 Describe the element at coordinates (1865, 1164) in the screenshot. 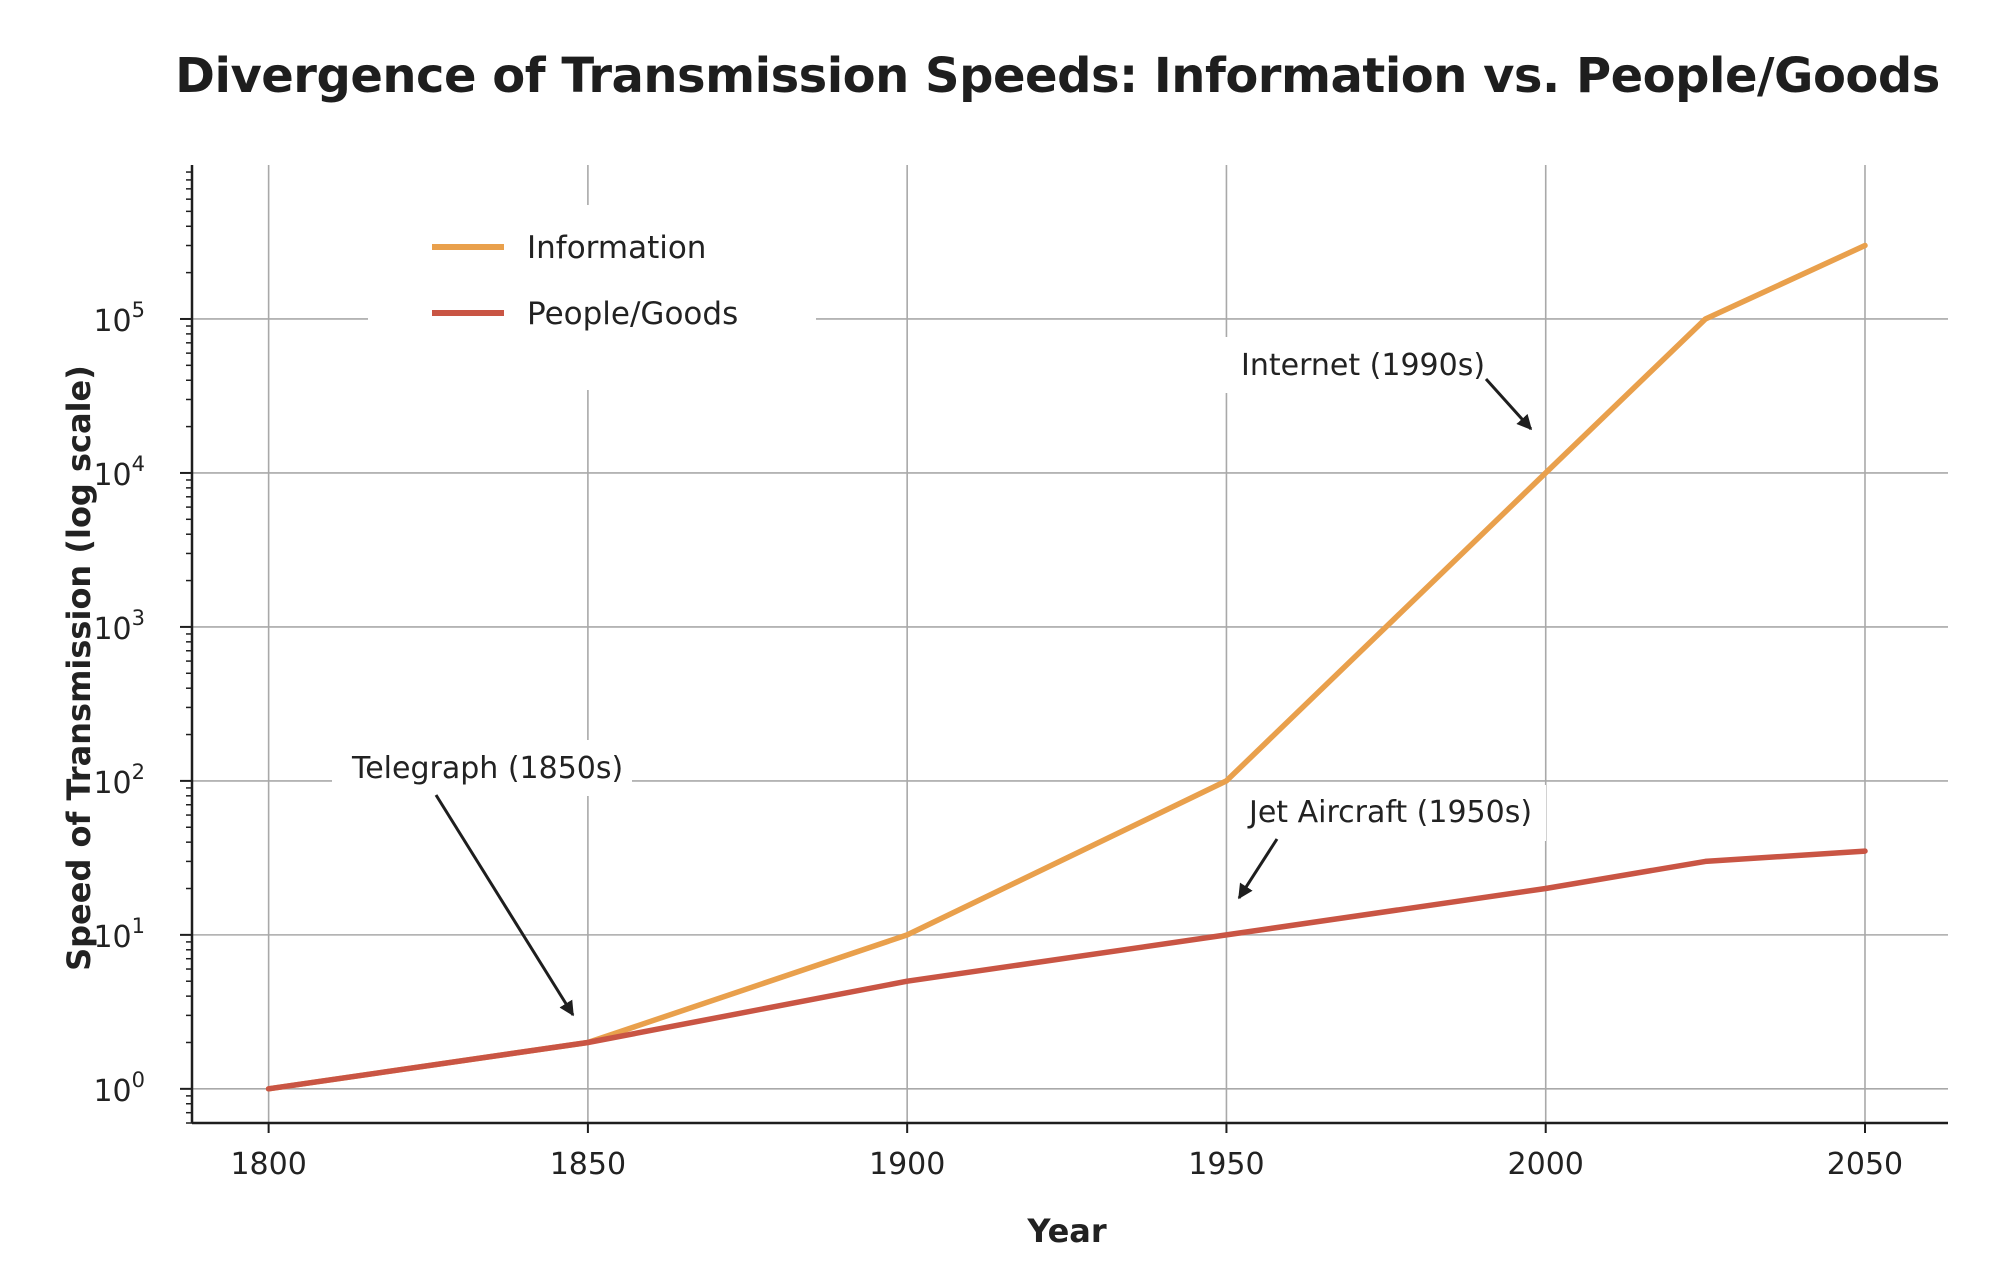

I see `x-tick-label: 2050` at that location.